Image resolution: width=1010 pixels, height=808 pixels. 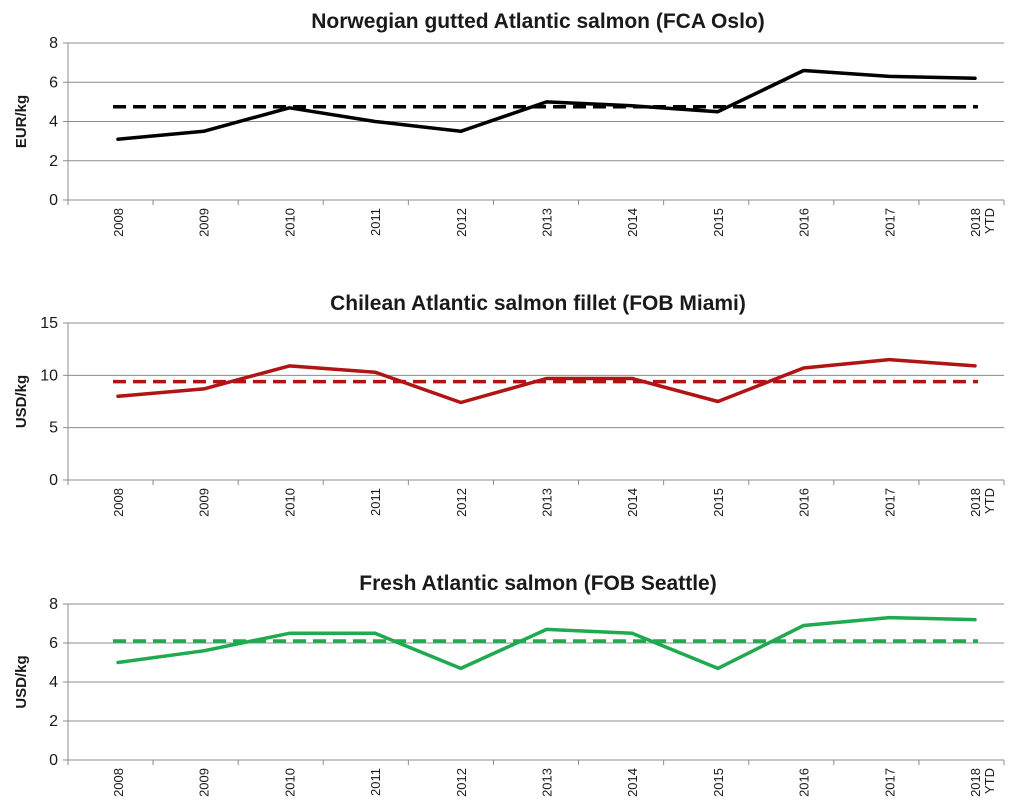 I want to click on chart-3-x-tick-label: 2010, so click(x=289, y=782).